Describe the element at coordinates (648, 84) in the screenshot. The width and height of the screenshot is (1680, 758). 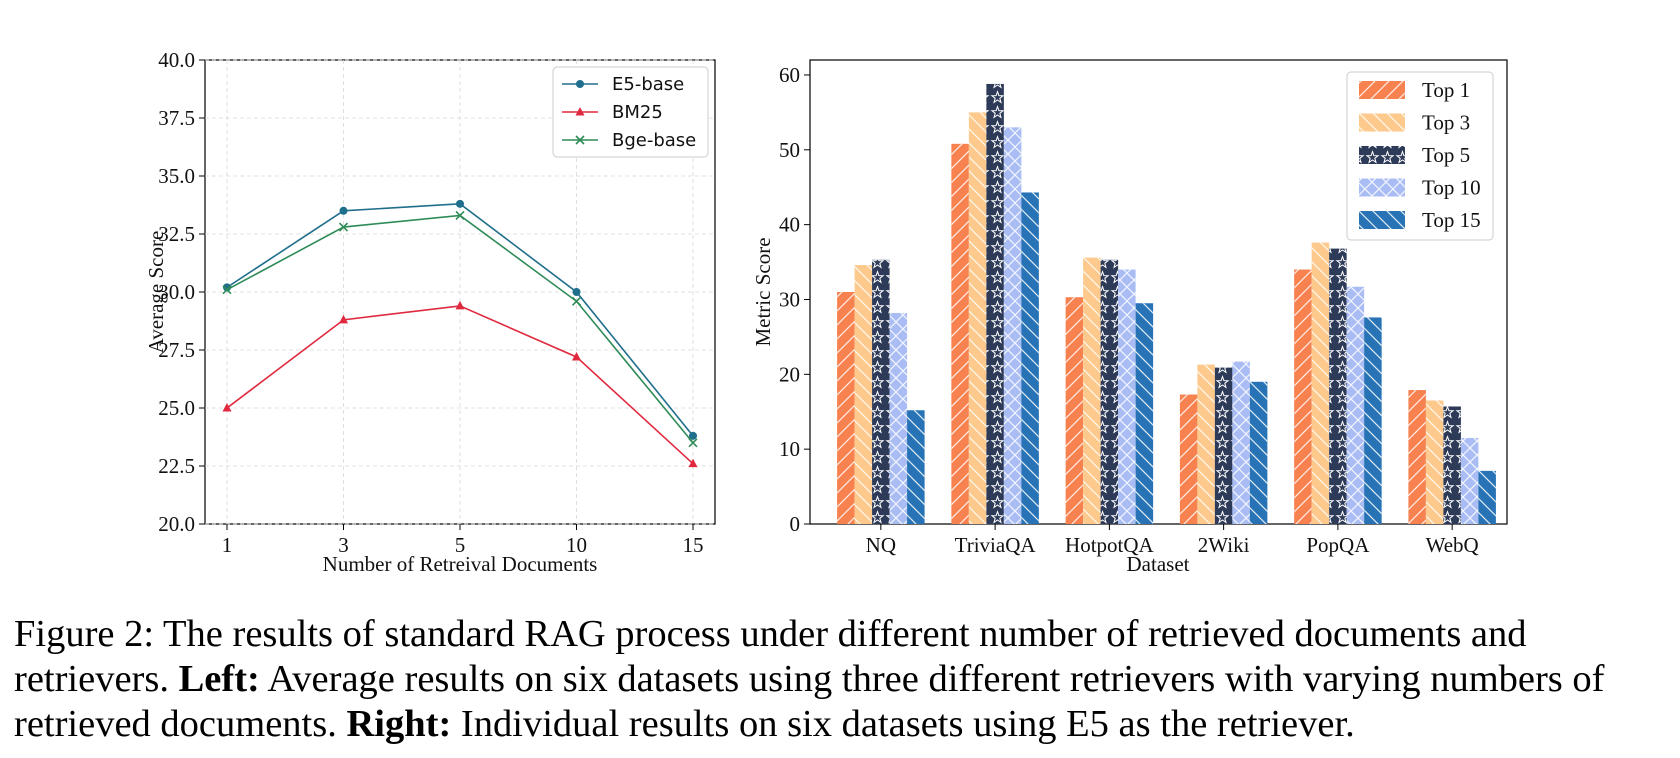
I see `legend-label: E5-base` at that location.